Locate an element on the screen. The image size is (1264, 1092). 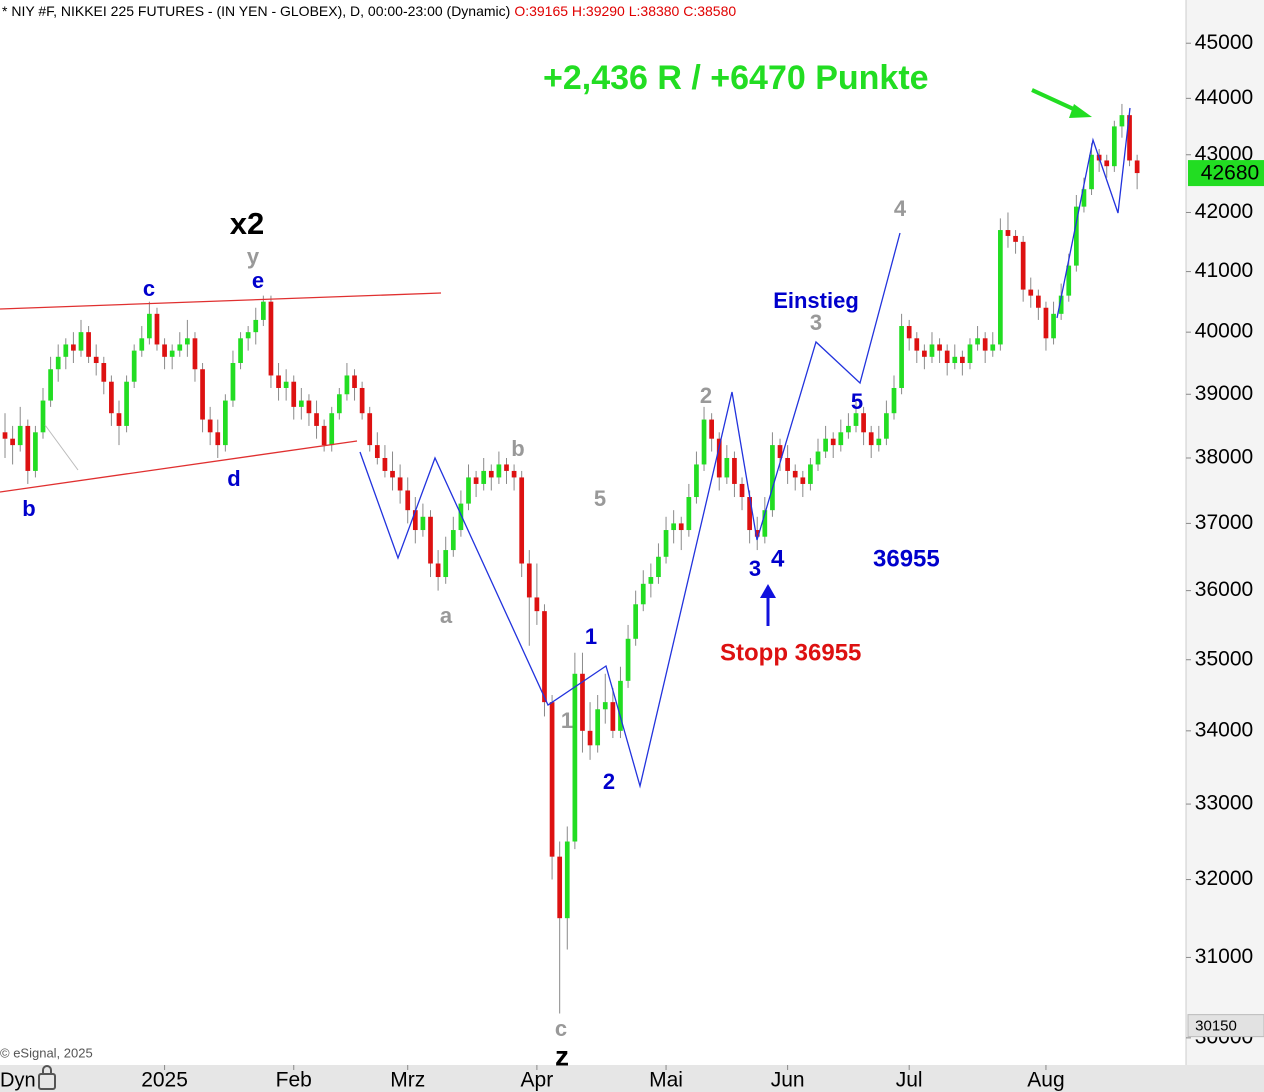
x-tick-label: Mrz is located at coordinates (407, 1080).